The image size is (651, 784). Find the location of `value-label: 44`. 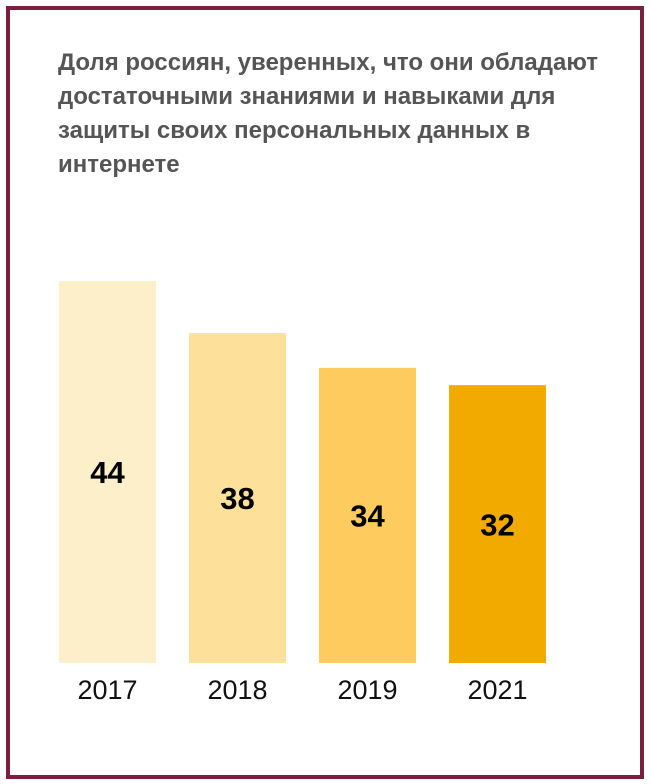

value-label: 44 is located at coordinates (107, 472).